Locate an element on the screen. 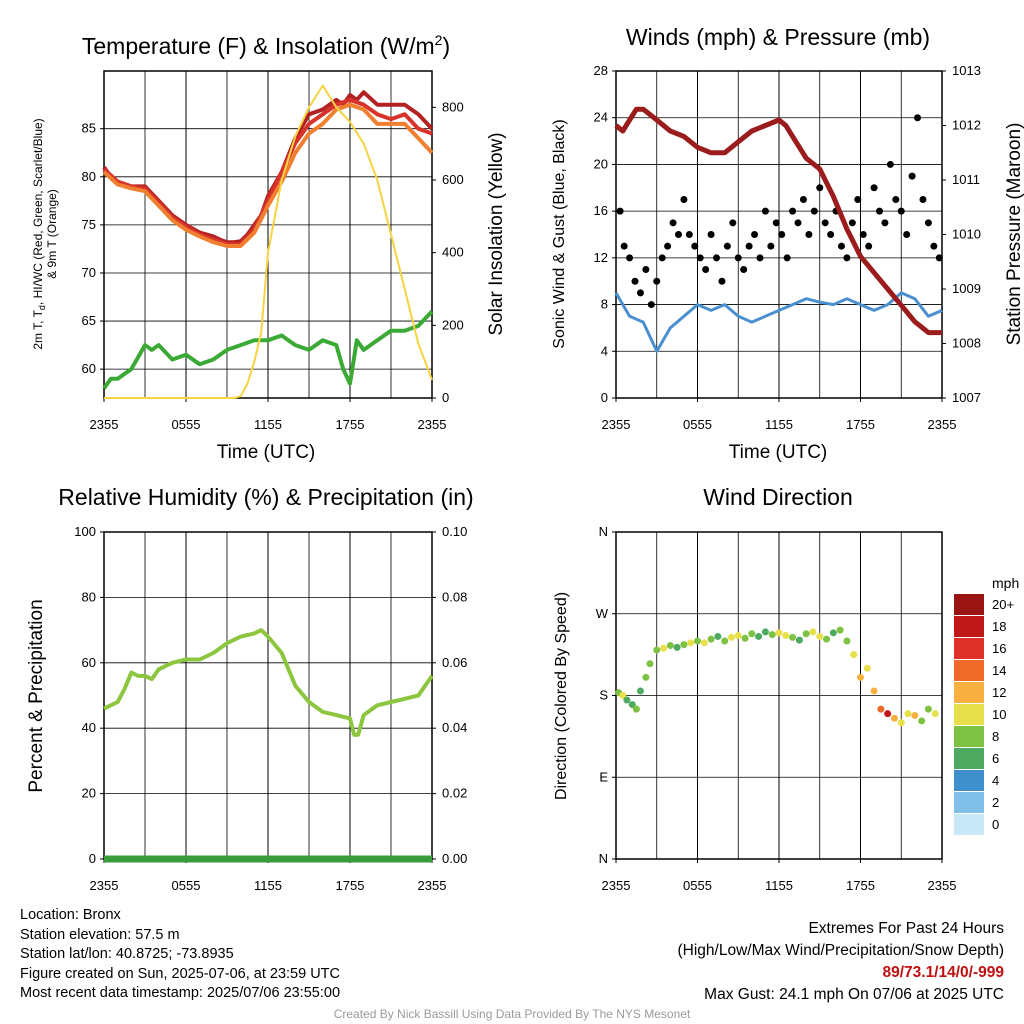  winds-y2-tick-label: 1012 is located at coordinates (966, 125).